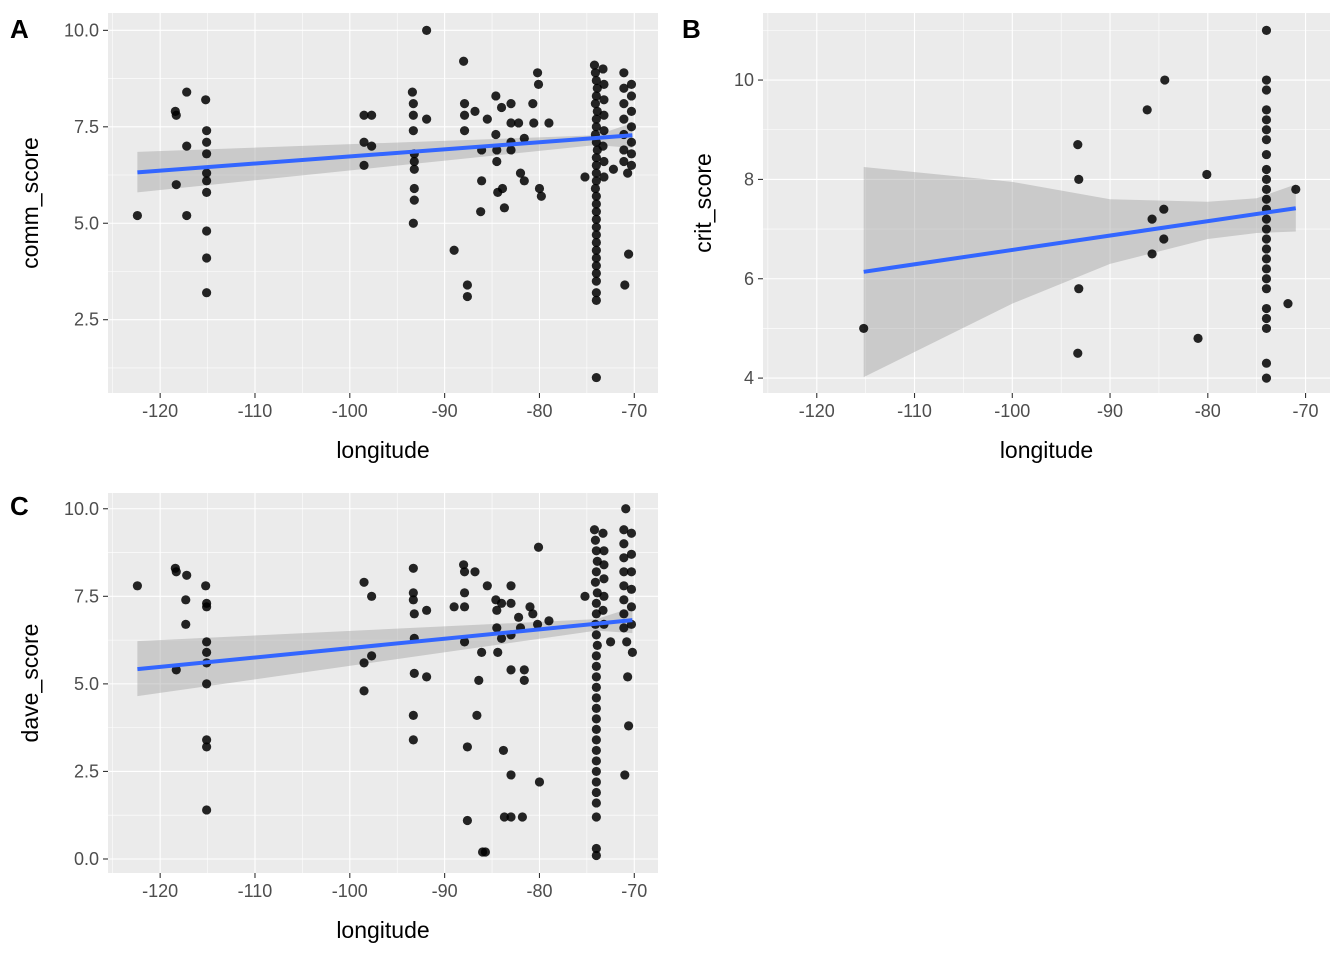 This screenshot has width=1344, height=960. I want to click on x-tick-label: -100, so click(1012, 411).